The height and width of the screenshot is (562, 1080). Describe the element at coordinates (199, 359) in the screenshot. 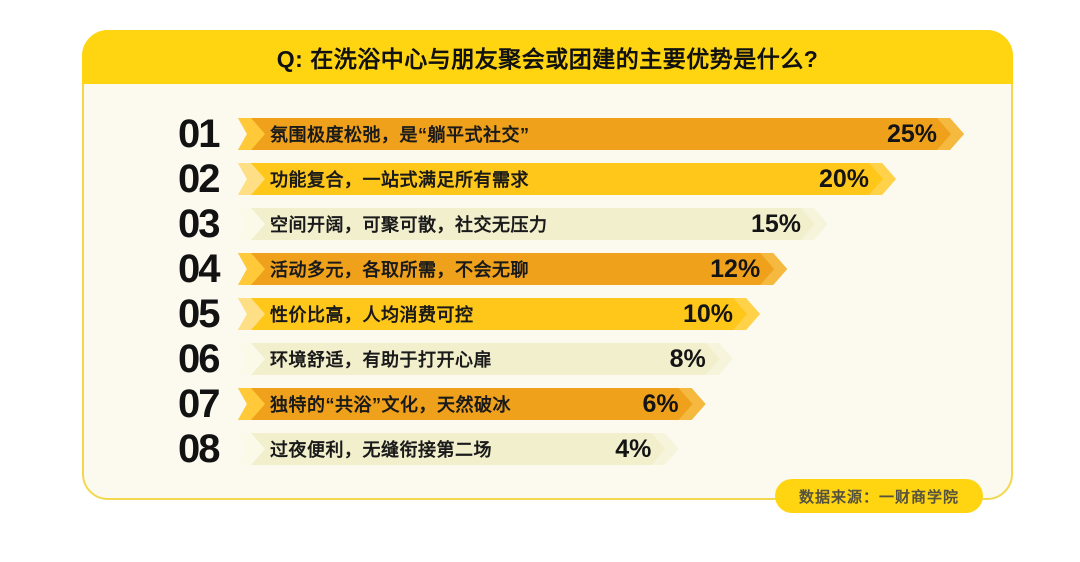

I see `rank-label: 06` at that location.